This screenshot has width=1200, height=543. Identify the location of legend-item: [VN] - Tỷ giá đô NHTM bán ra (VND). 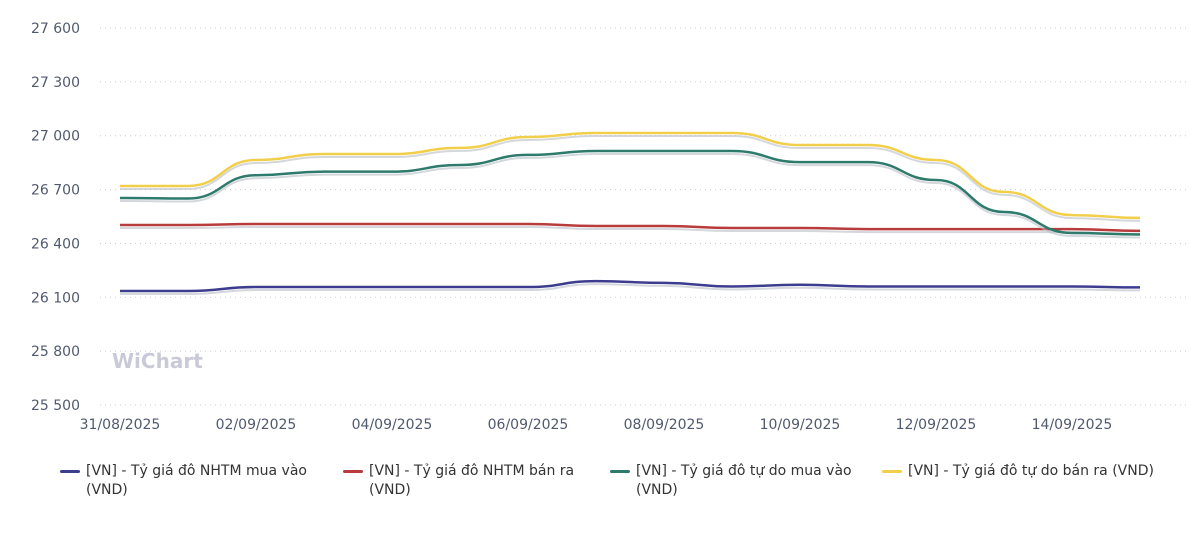
(471, 481).